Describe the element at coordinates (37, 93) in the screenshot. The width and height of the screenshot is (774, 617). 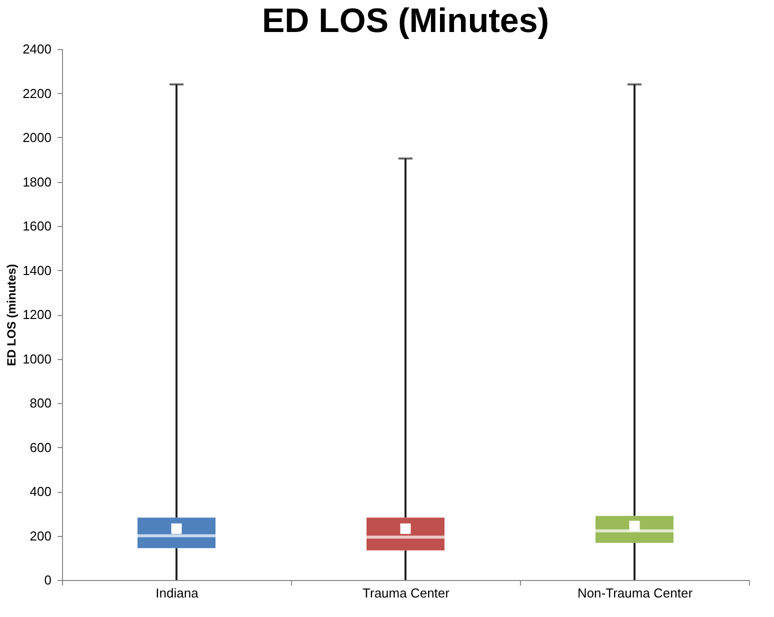
I see `y-tick-label: 2200` at that location.